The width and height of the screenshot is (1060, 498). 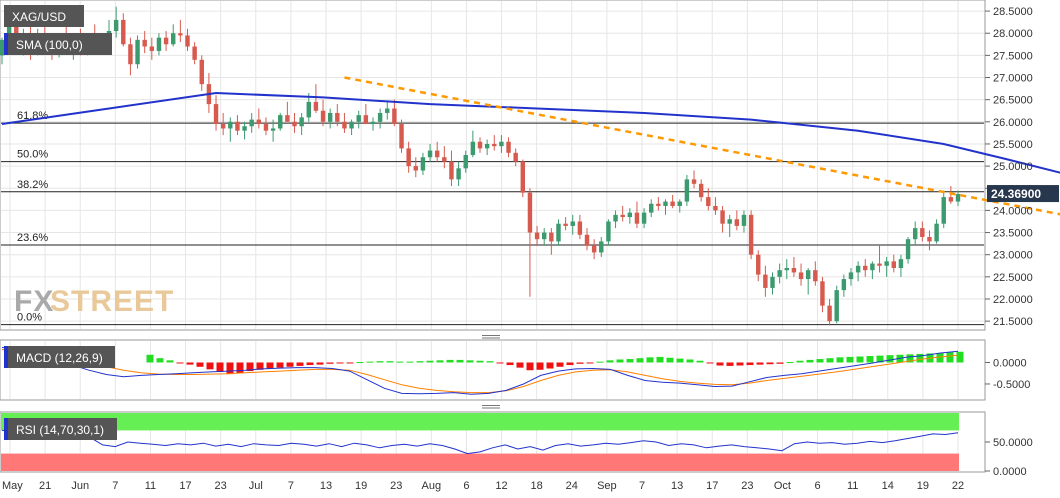 I want to click on sma-badge: SMA (100,0), so click(x=58, y=44).